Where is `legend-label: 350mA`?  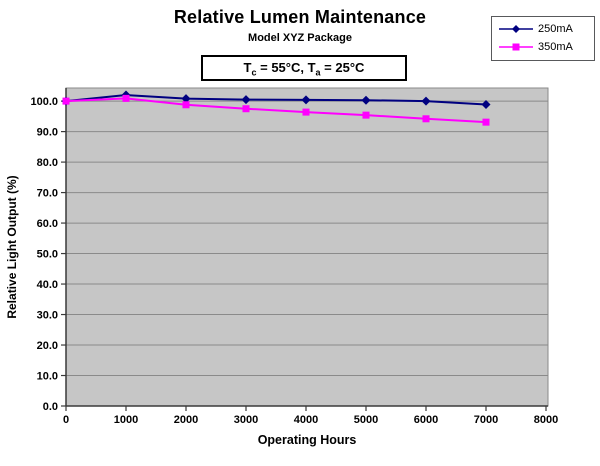 legend-label: 350mA is located at coordinates (555, 47).